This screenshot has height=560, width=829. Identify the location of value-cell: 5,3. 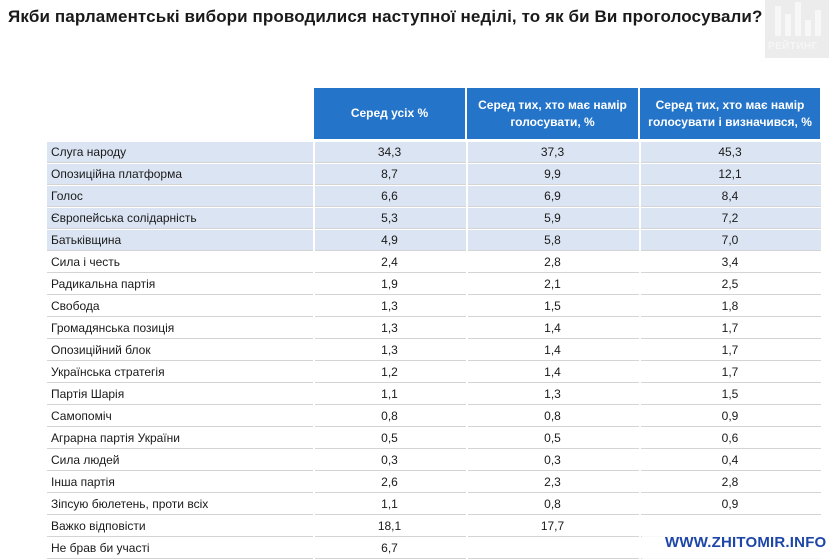
(389, 218).